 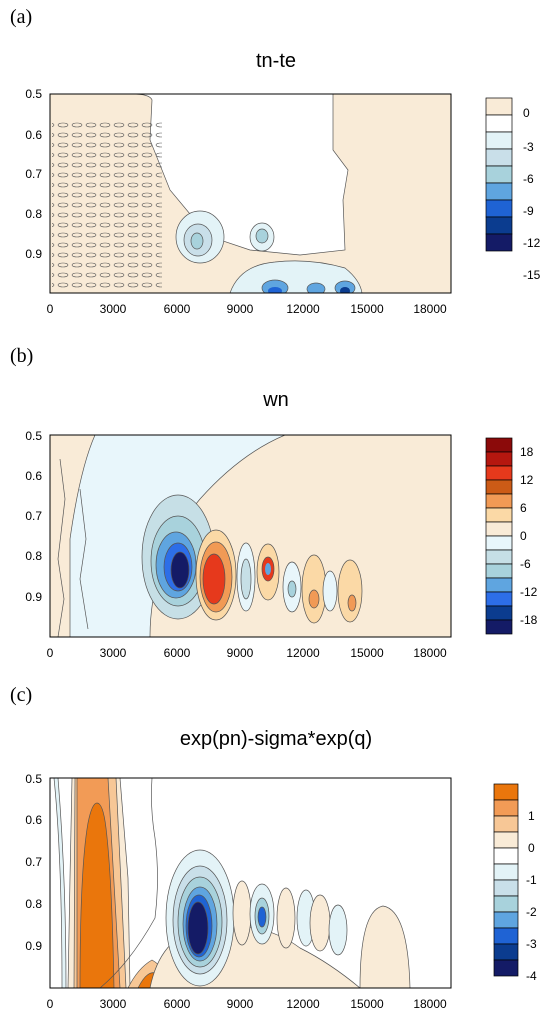 I want to click on panel-label: (a), so click(x=21, y=17).